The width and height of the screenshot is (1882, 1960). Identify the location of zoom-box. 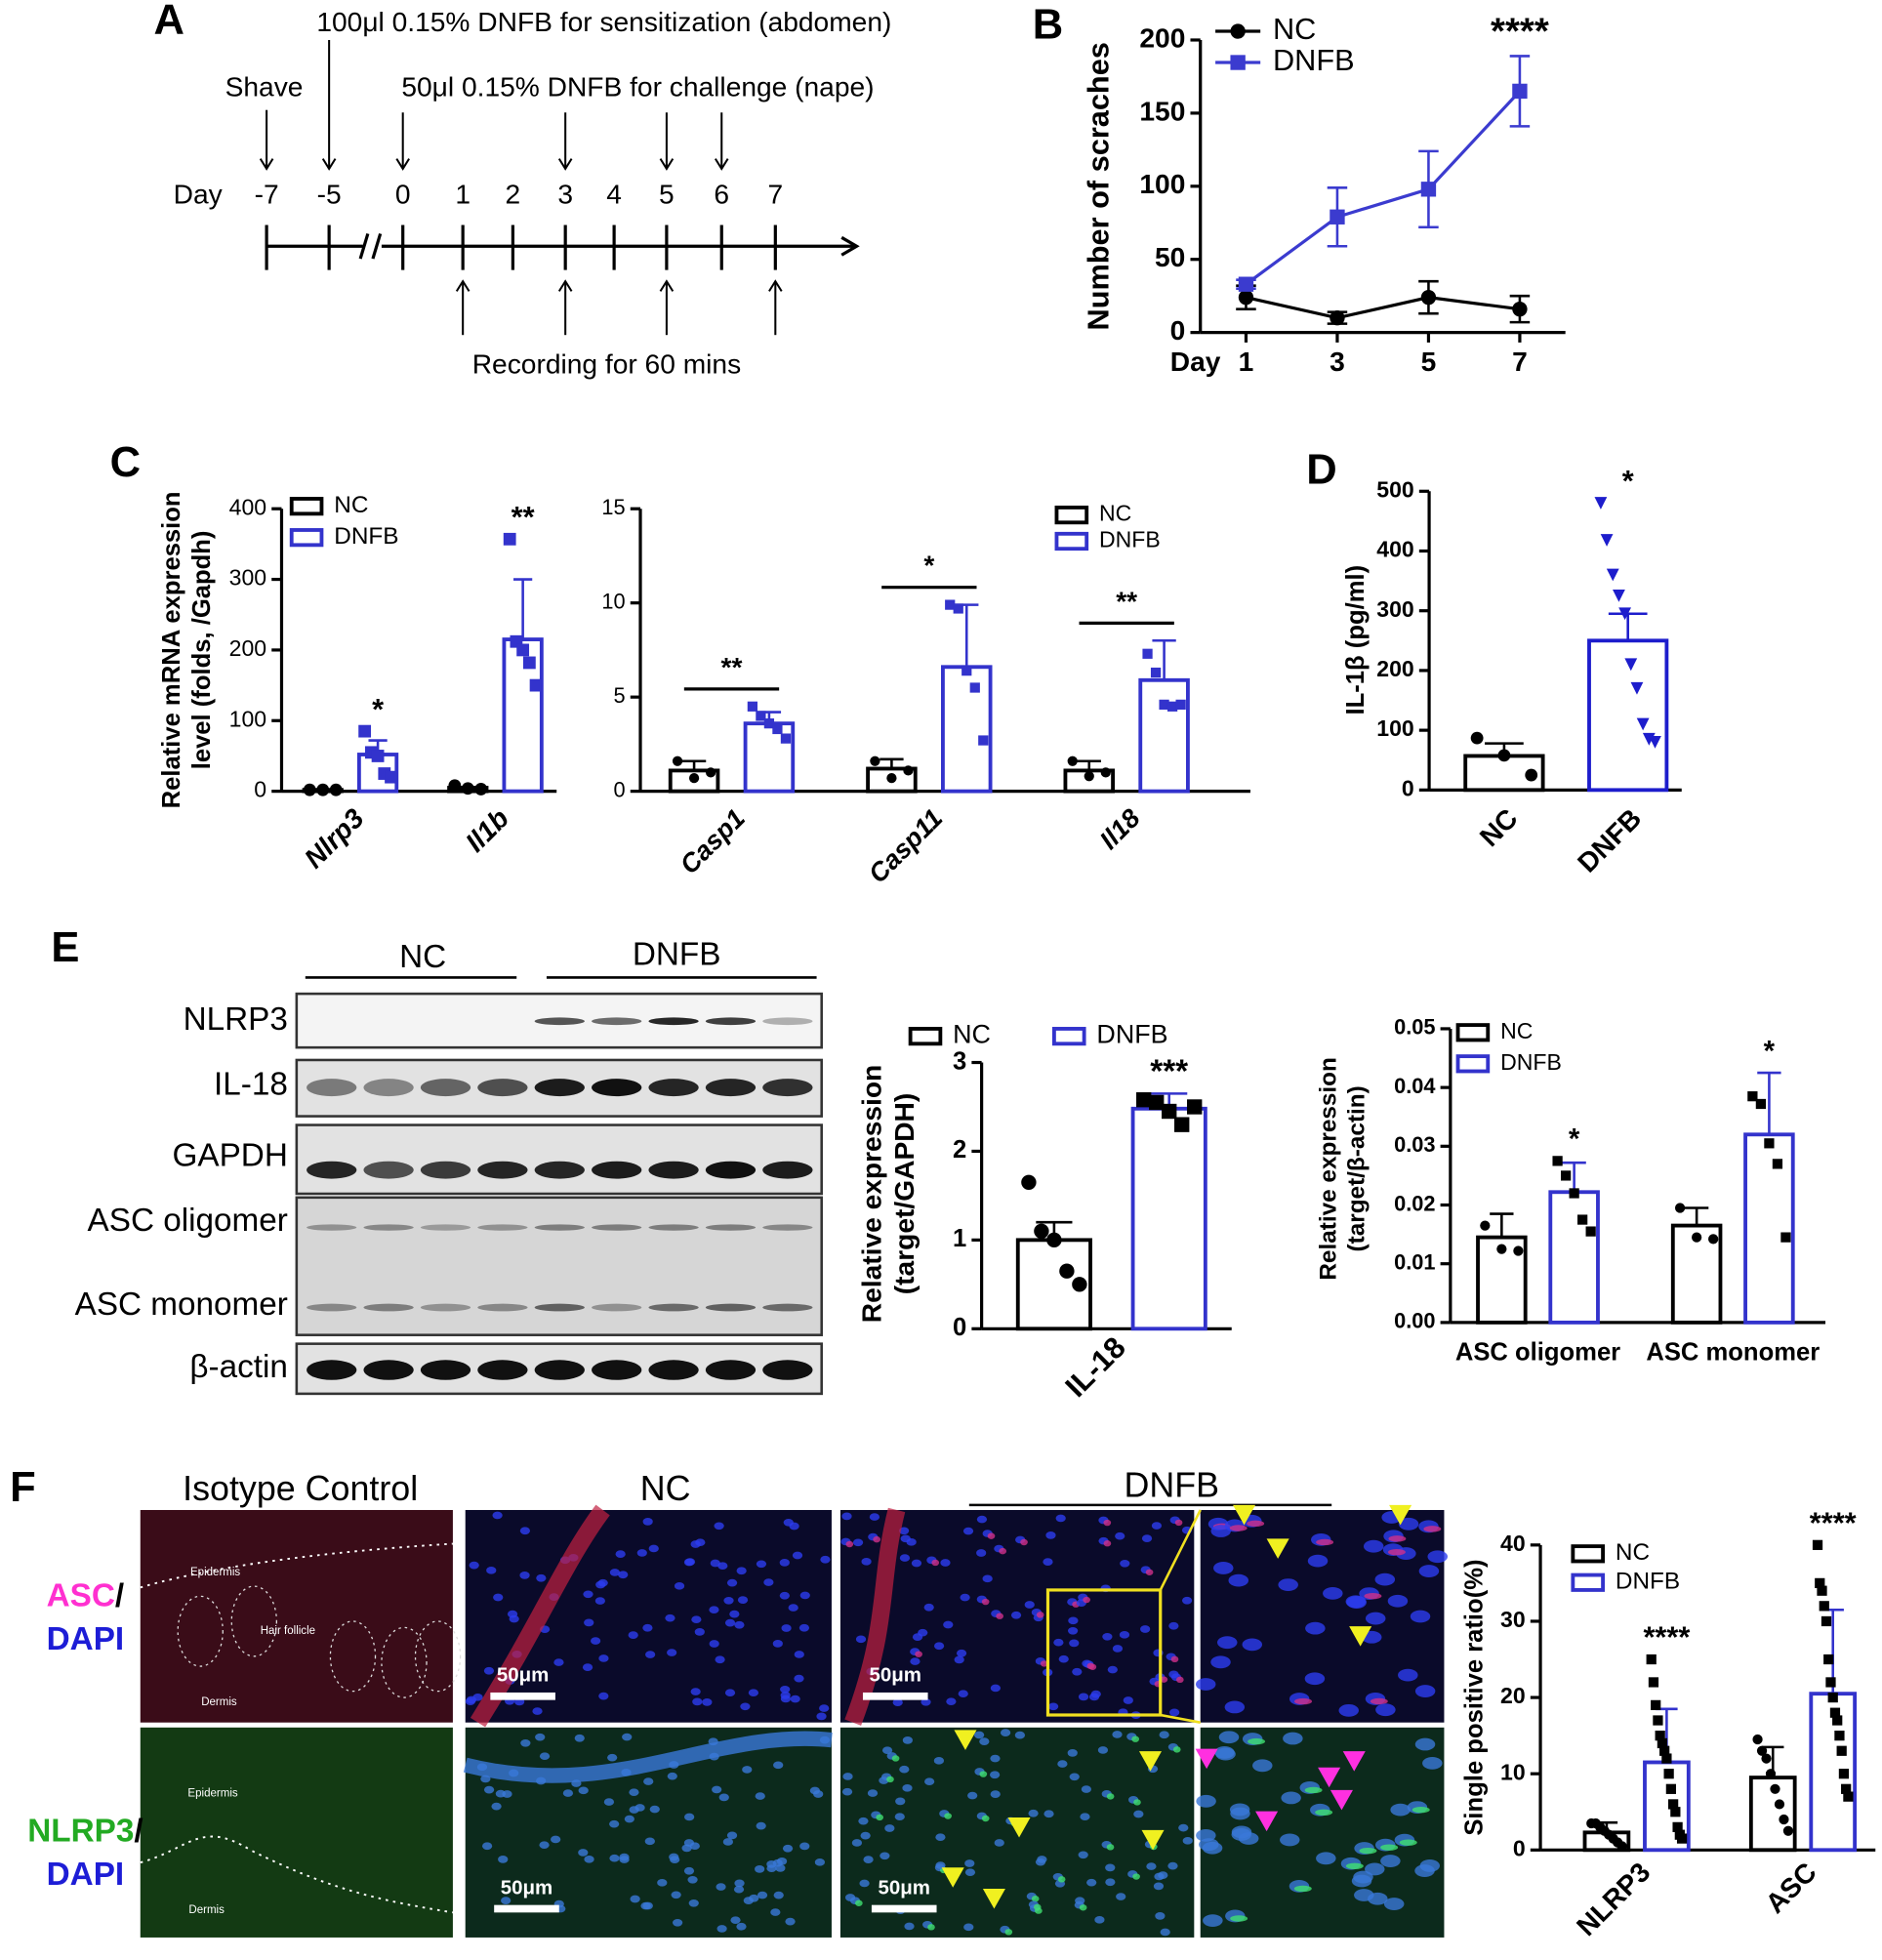
(1104, 1653).